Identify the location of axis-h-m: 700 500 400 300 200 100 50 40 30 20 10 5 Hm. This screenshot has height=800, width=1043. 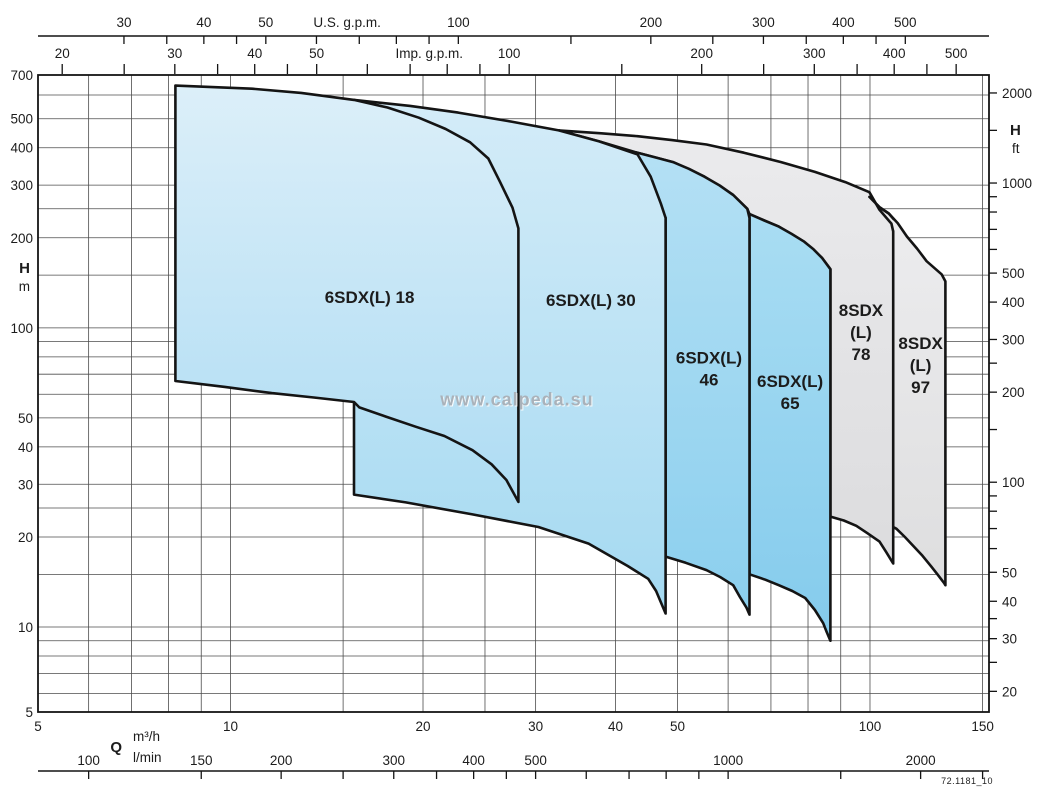
(21, 394).